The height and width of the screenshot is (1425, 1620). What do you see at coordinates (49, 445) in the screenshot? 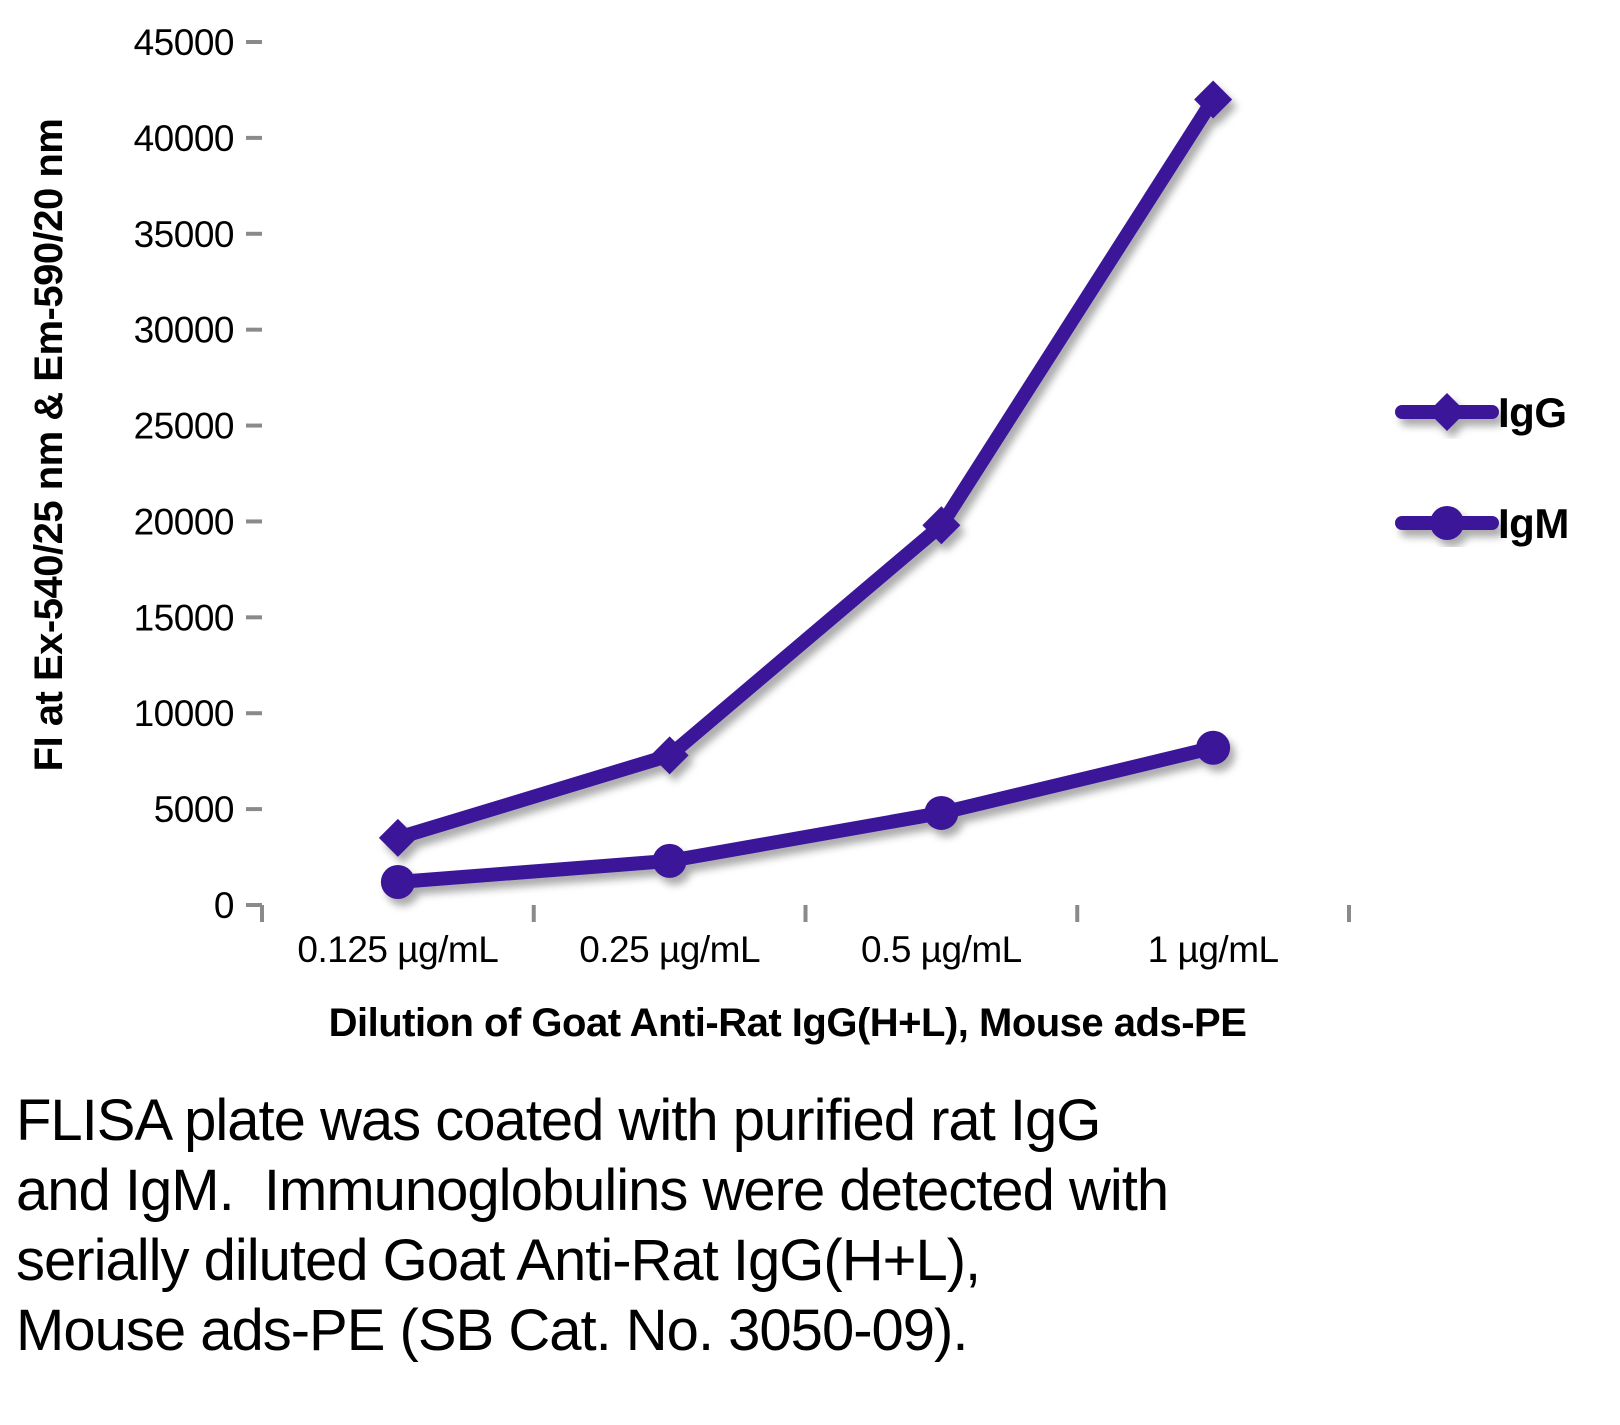
I see `y-axis-title: FI at Ex-540/25 nm & Em-590/20 nm` at bounding box center [49, 445].